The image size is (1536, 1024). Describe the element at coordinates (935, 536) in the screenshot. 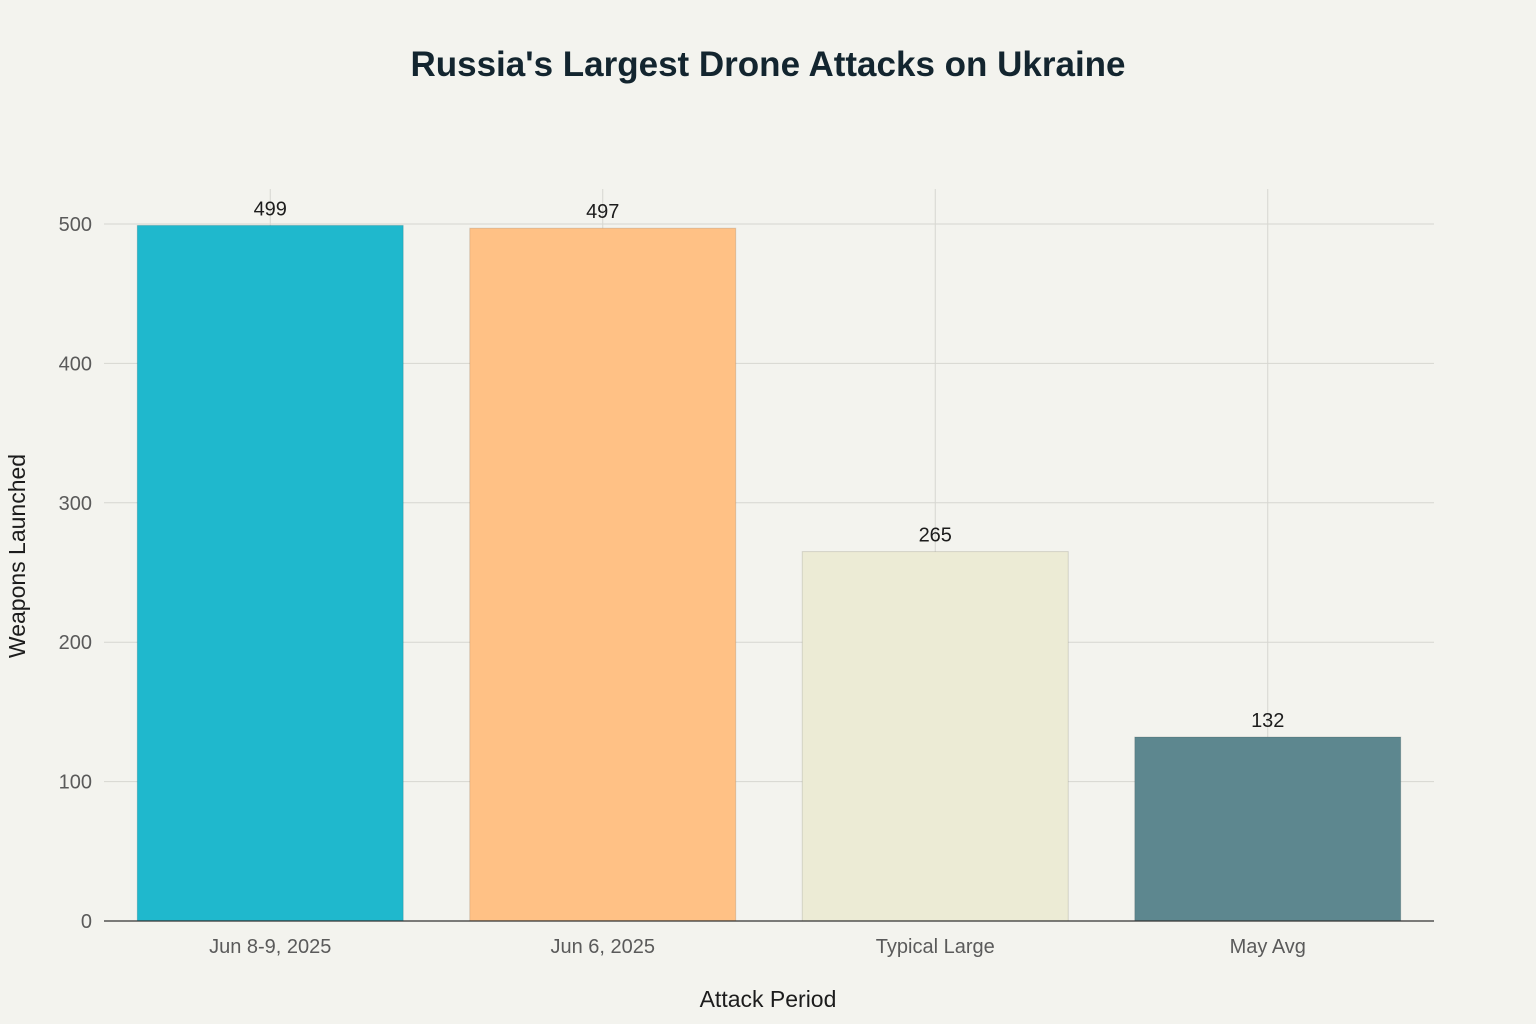

I see `data-label: 265` at that location.